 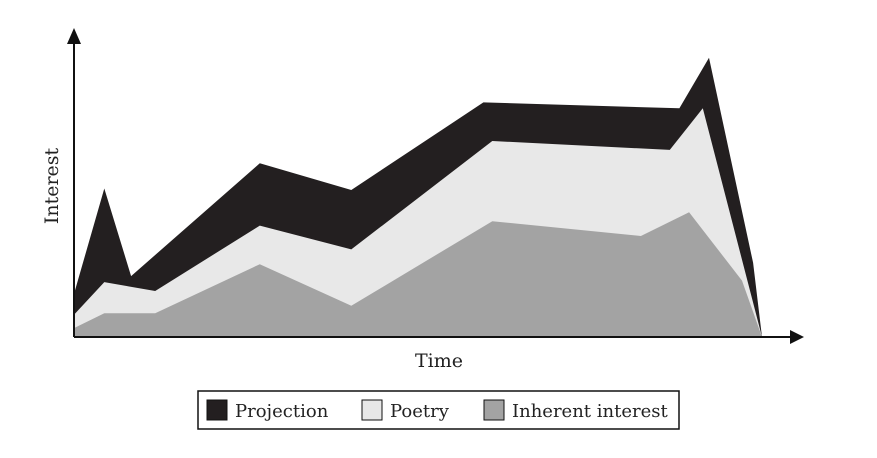 What do you see at coordinates (439, 361) in the screenshot?
I see `x-axis-title: Time` at bounding box center [439, 361].